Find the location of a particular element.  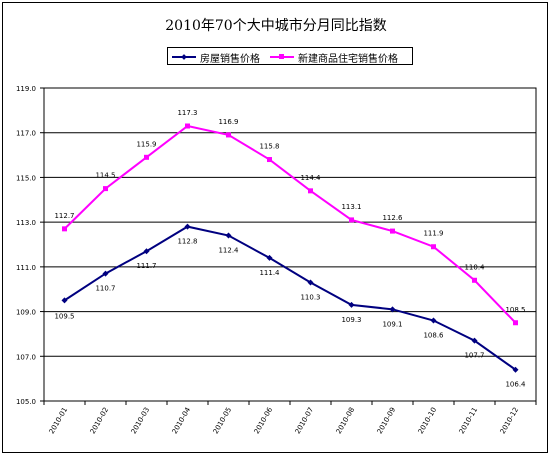

x-tick-label: 2010-04 is located at coordinates (182, 421).